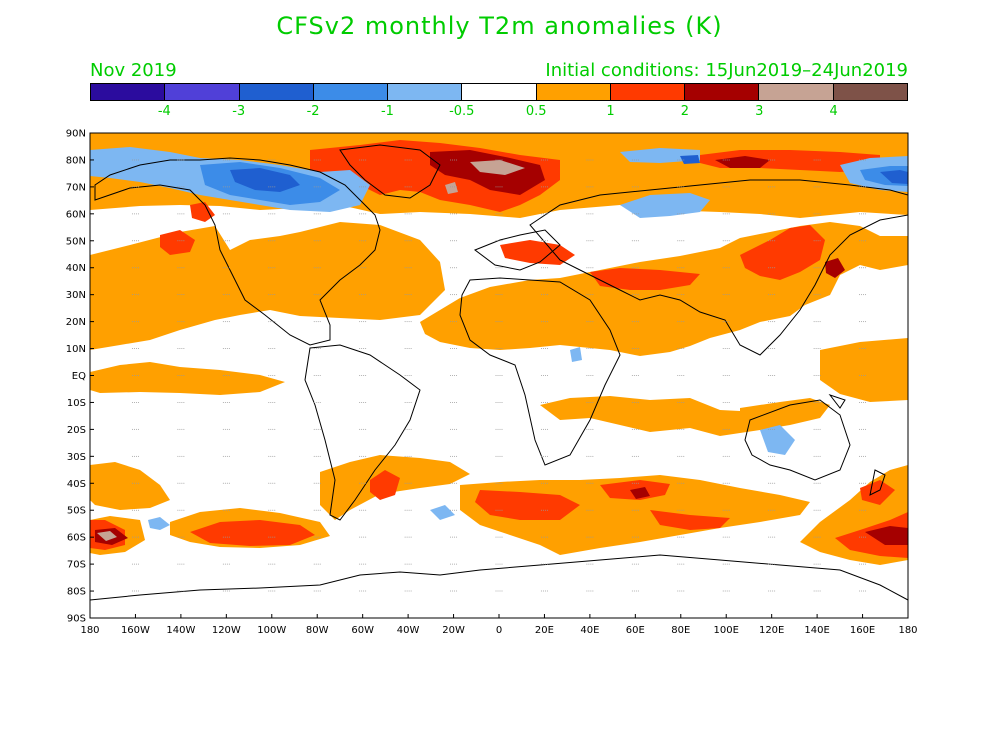 This screenshot has width=999, height=750. What do you see at coordinates (362, 630) in the screenshot?
I see `longitude-label: 60W` at bounding box center [362, 630].